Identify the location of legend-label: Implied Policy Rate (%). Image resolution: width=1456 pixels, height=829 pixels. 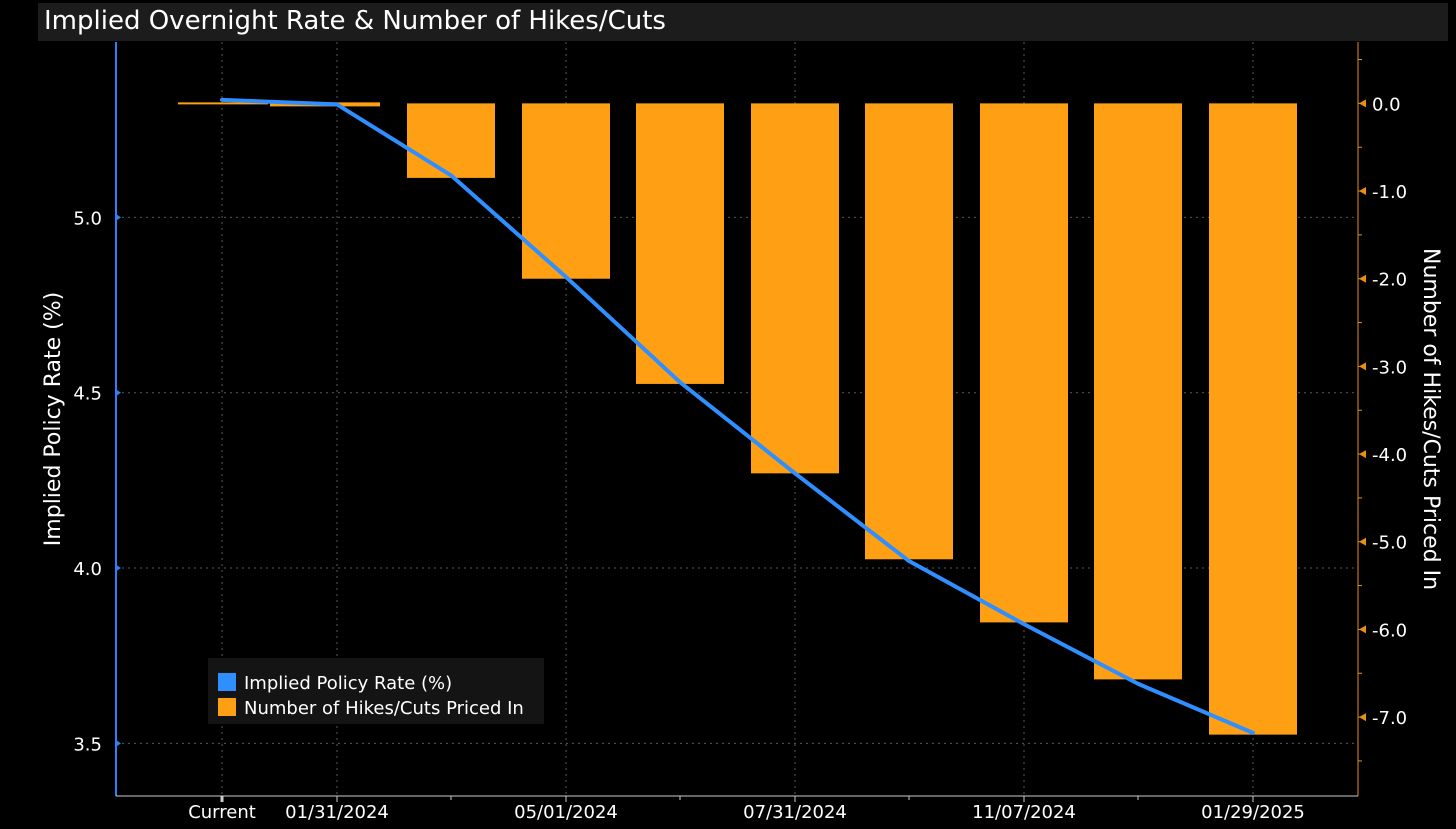
(348, 683).